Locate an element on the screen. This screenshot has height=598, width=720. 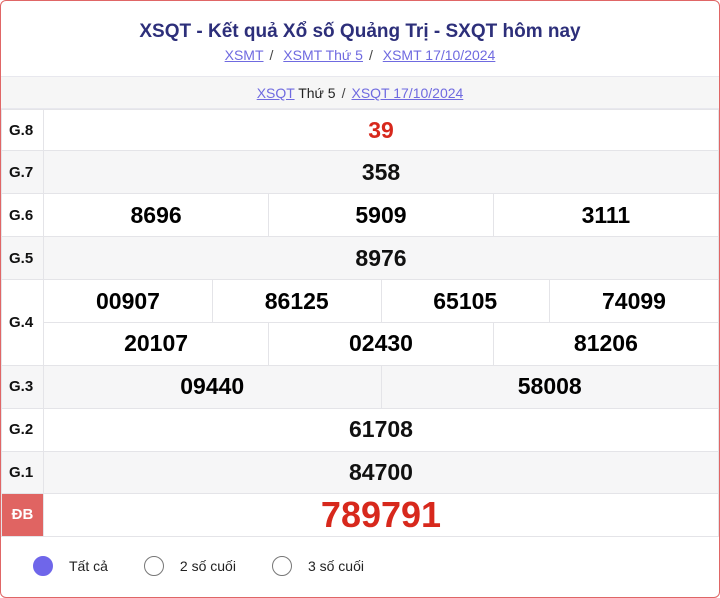
weekday-text: Thứ 5 is located at coordinates (315, 93).